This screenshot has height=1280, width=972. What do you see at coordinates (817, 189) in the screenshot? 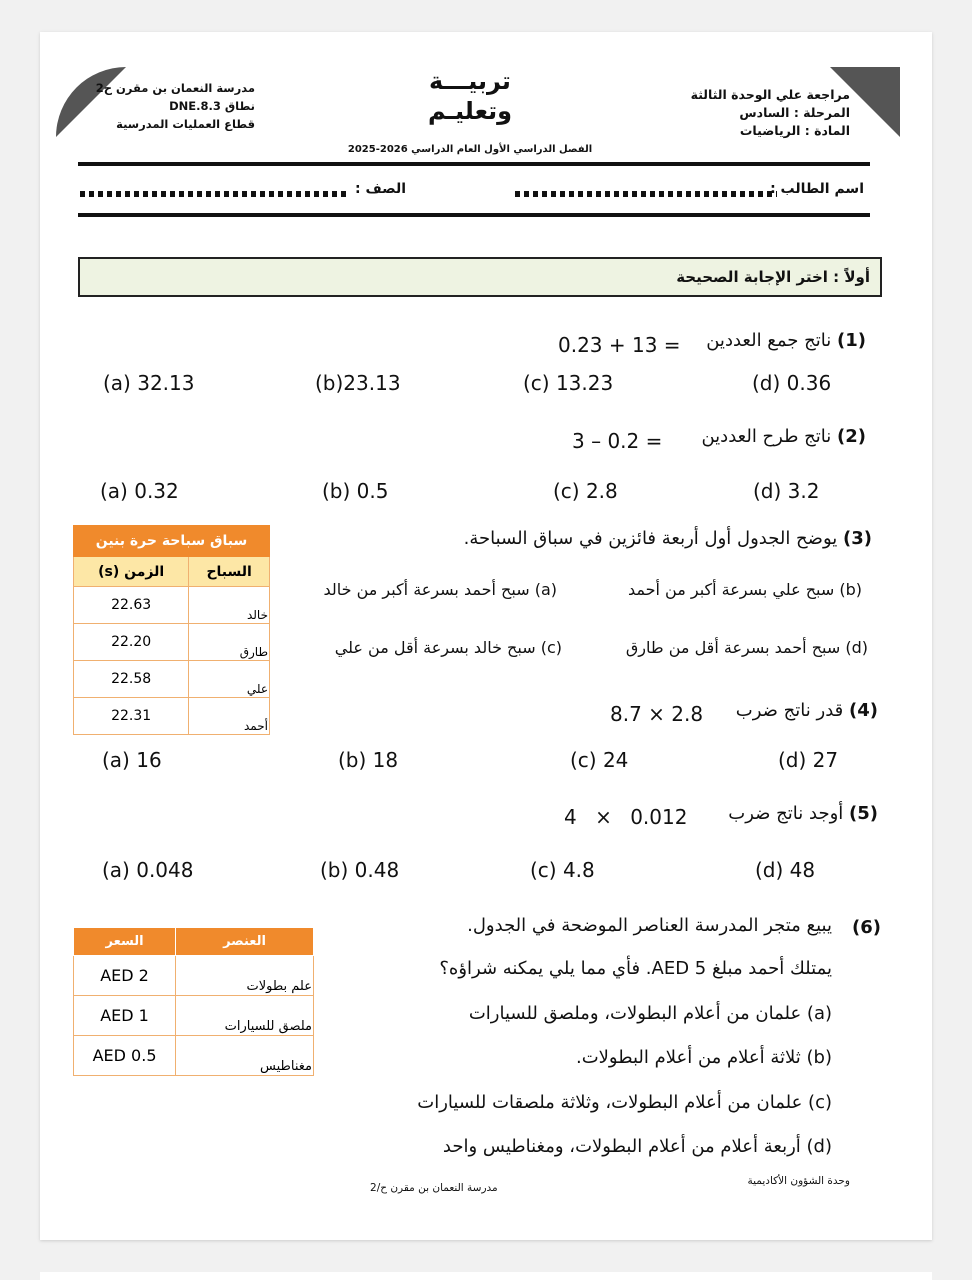
I see `student-name-label: اسم الطالب :` at bounding box center [817, 189].